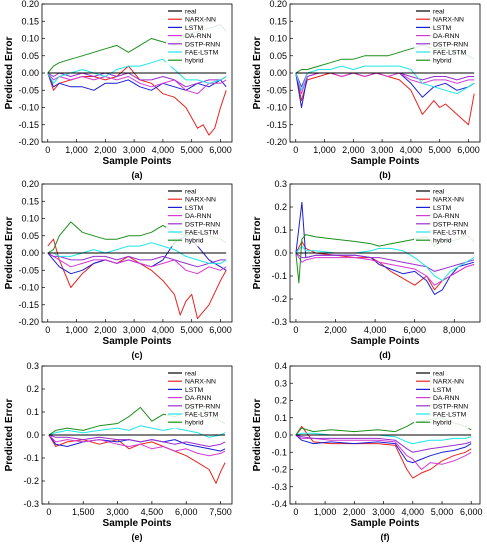  I want to click on series-line-lstm, so click(383, 449).